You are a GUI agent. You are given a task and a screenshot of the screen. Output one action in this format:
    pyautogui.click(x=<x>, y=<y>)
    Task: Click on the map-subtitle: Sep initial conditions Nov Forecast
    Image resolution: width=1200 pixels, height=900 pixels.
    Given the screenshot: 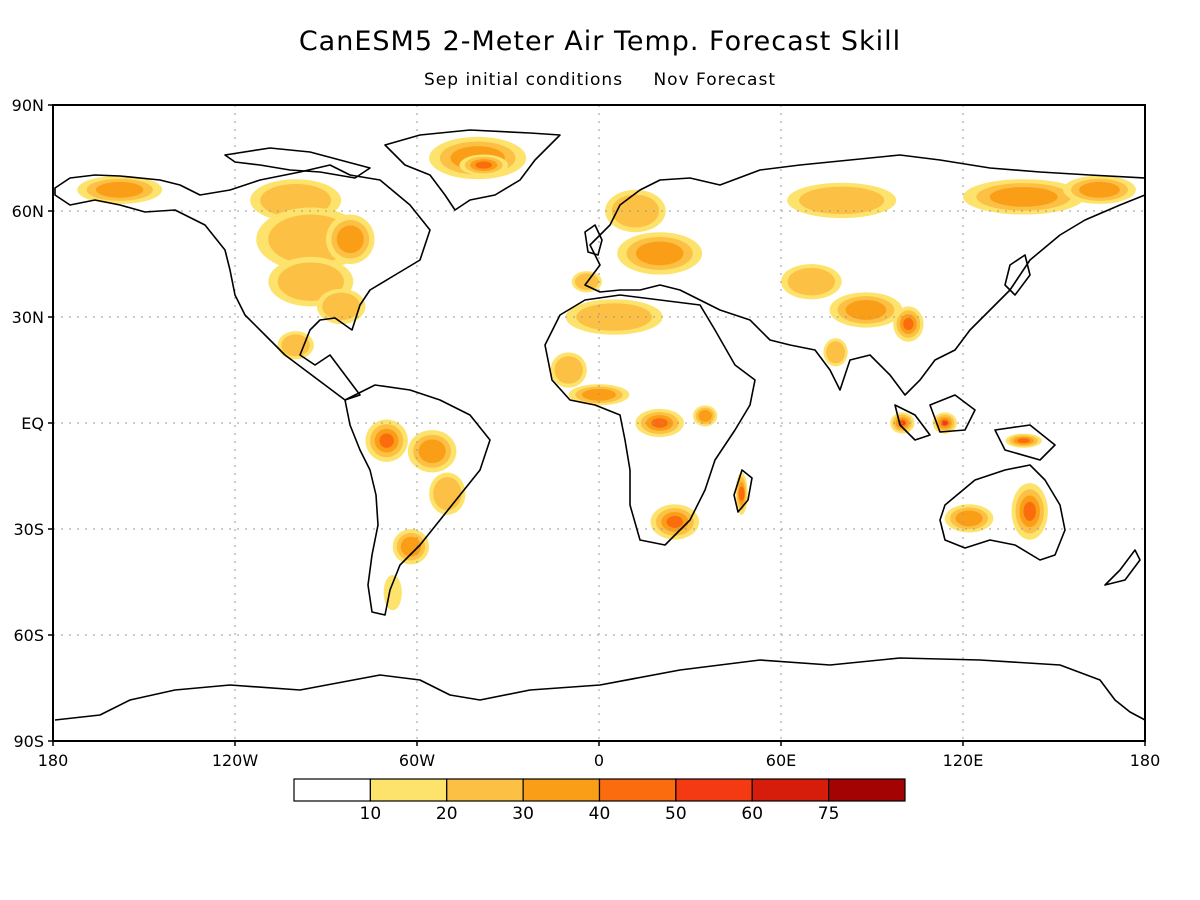 What is the action you would take?
    pyautogui.click(x=600, y=80)
    